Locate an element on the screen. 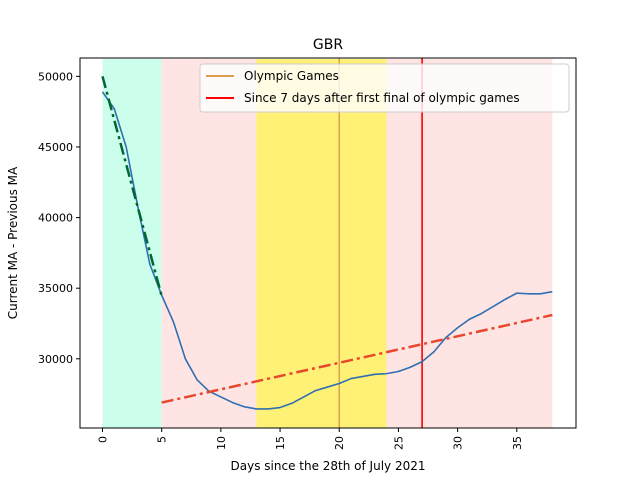 Image resolution: width=640 pixels, height=484 pixels. chart-title: GBR is located at coordinates (328, 45).